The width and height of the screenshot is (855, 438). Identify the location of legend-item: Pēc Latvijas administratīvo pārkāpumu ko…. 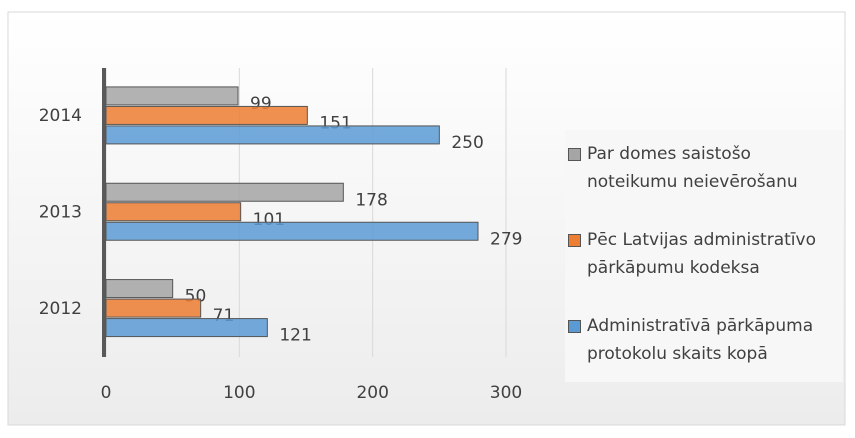
(704, 254).